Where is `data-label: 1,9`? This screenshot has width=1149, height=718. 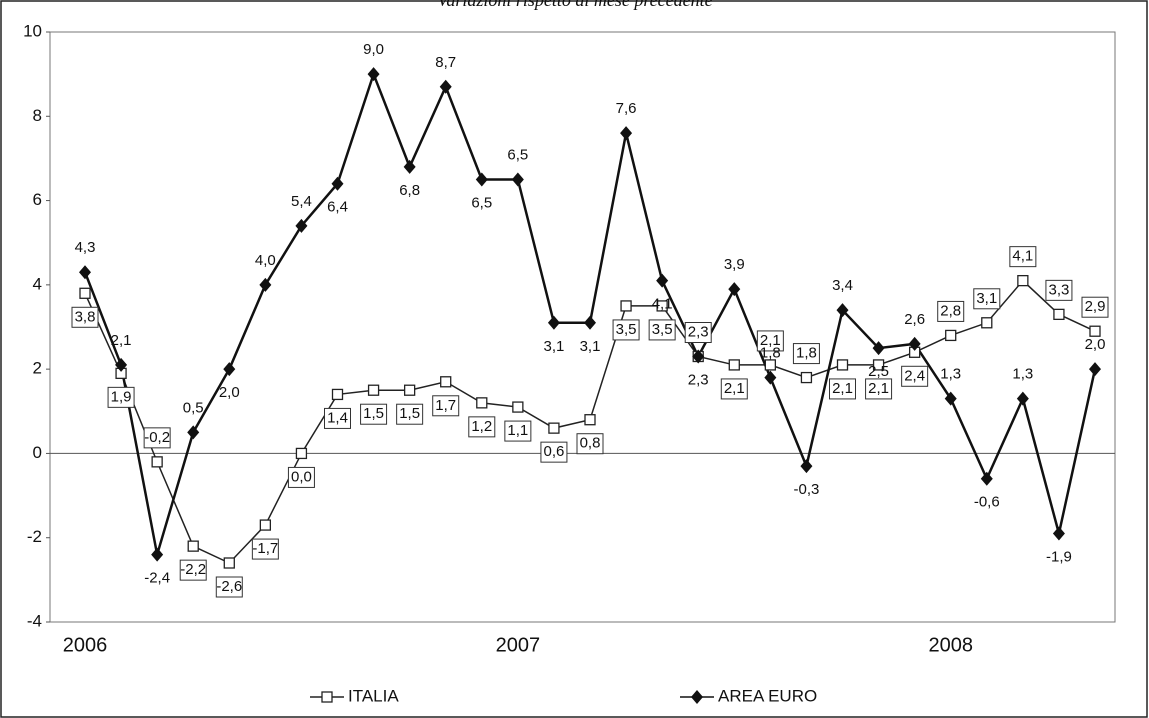 data-label: 1,9 is located at coordinates (121, 396).